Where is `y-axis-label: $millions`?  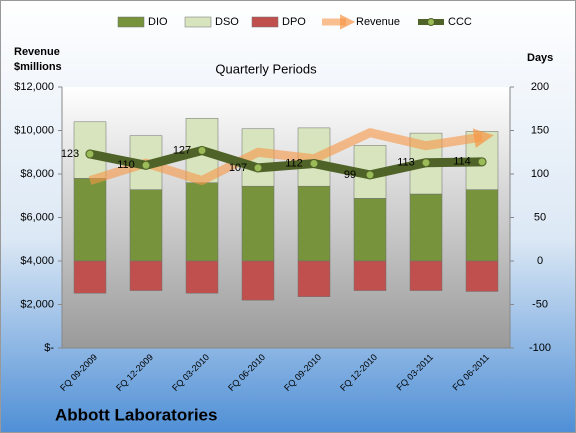 y-axis-label: $millions is located at coordinates (38, 67).